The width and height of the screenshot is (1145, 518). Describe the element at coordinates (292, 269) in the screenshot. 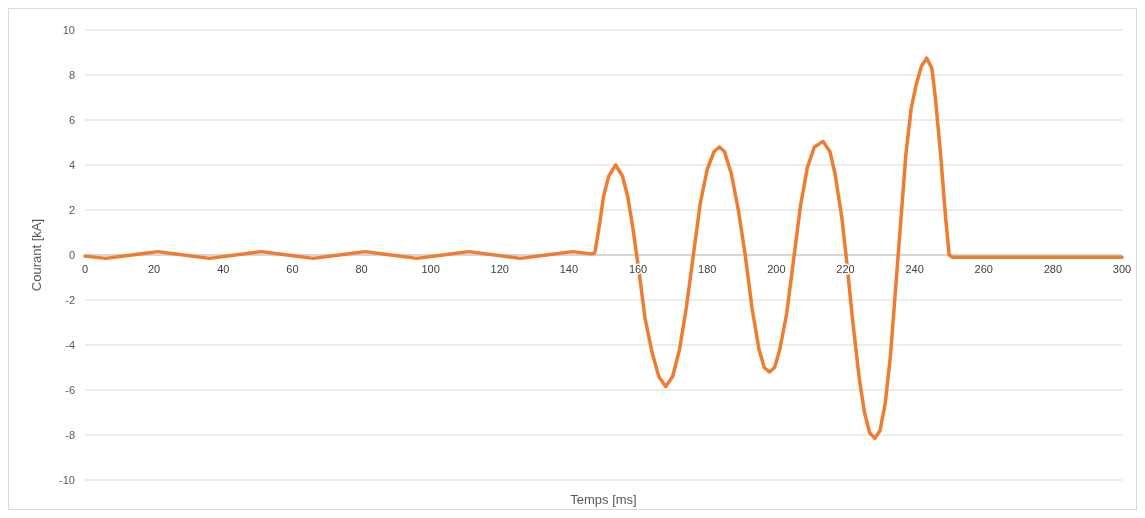

I see `x-tick-label: 60` at that location.